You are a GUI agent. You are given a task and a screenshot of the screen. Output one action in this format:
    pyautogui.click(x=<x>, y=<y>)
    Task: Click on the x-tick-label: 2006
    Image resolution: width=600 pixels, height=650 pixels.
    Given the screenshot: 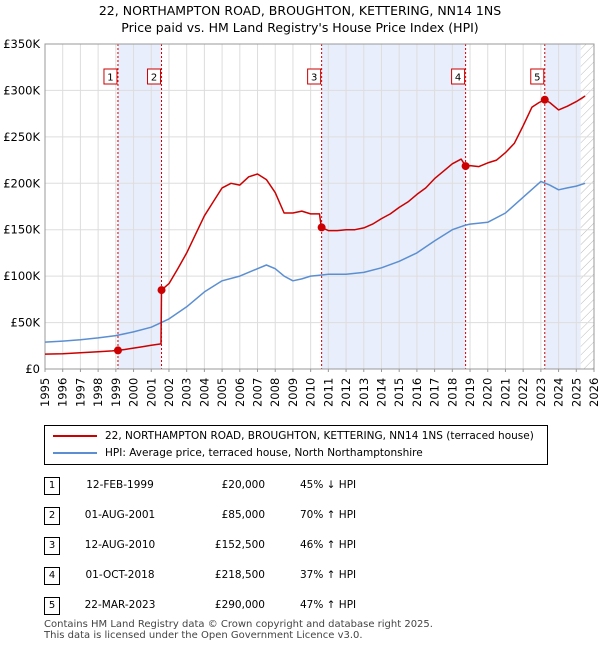 What is the action you would take?
    pyautogui.click(x=240, y=392)
    